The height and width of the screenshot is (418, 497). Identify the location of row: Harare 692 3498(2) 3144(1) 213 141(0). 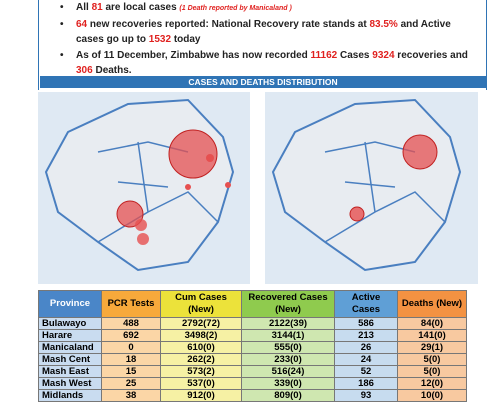
(252, 335).